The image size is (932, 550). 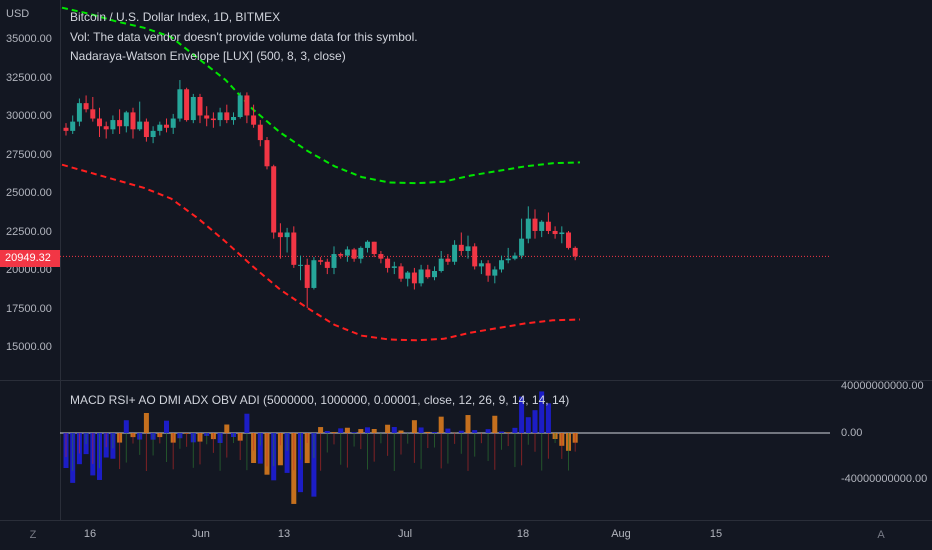 I want to click on price-axis-tick: 22500.00, so click(x=29, y=231).